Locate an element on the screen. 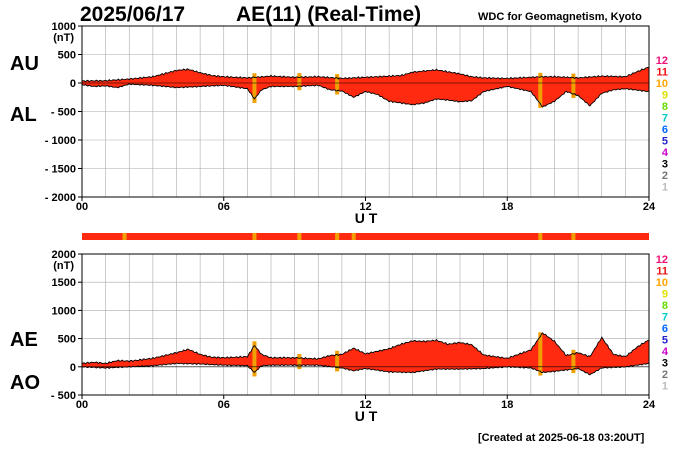 Image resolution: width=700 pixels, height=450 pixels. panel-1-x-tick-label: 00 is located at coordinates (82, 207).